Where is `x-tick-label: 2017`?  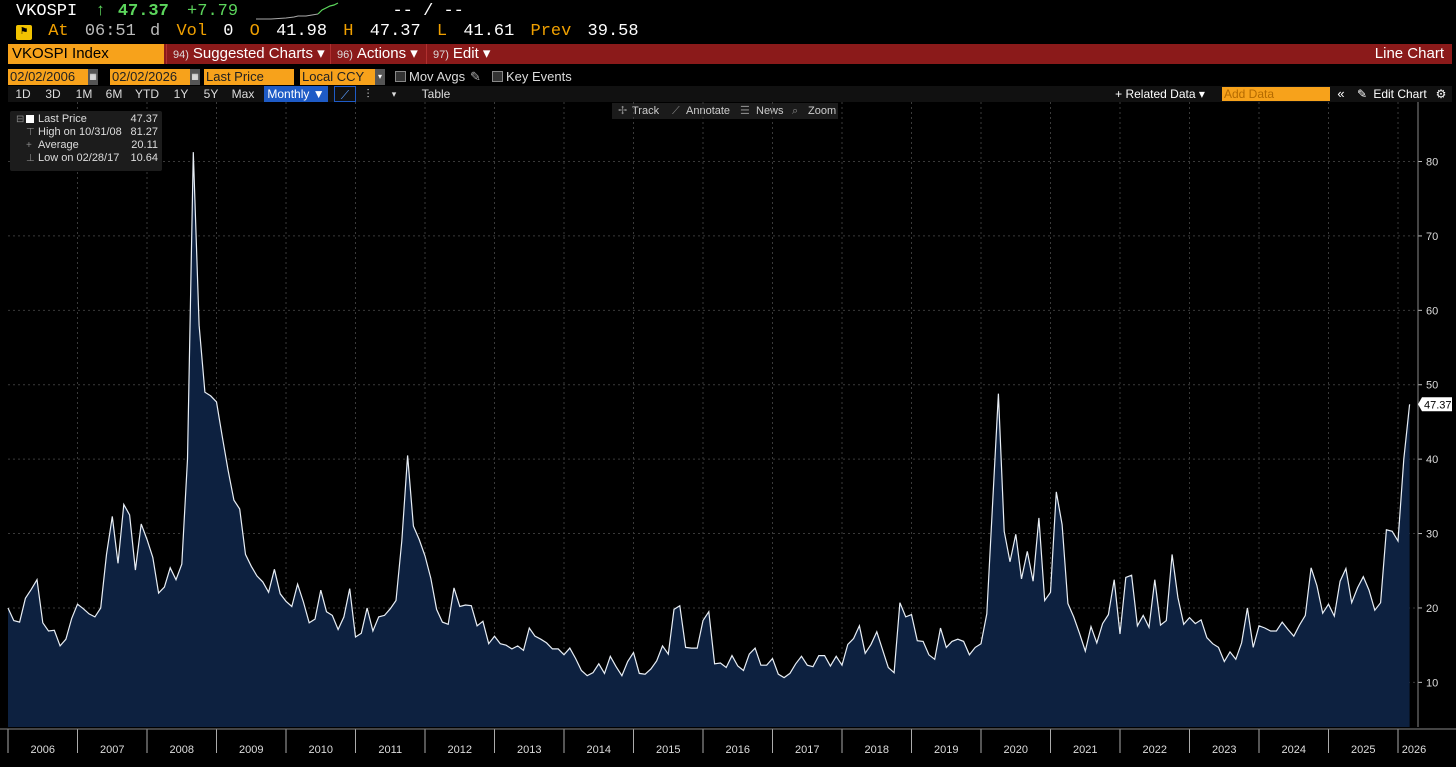
x-tick-label: 2017 is located at coordinates (807, 750).